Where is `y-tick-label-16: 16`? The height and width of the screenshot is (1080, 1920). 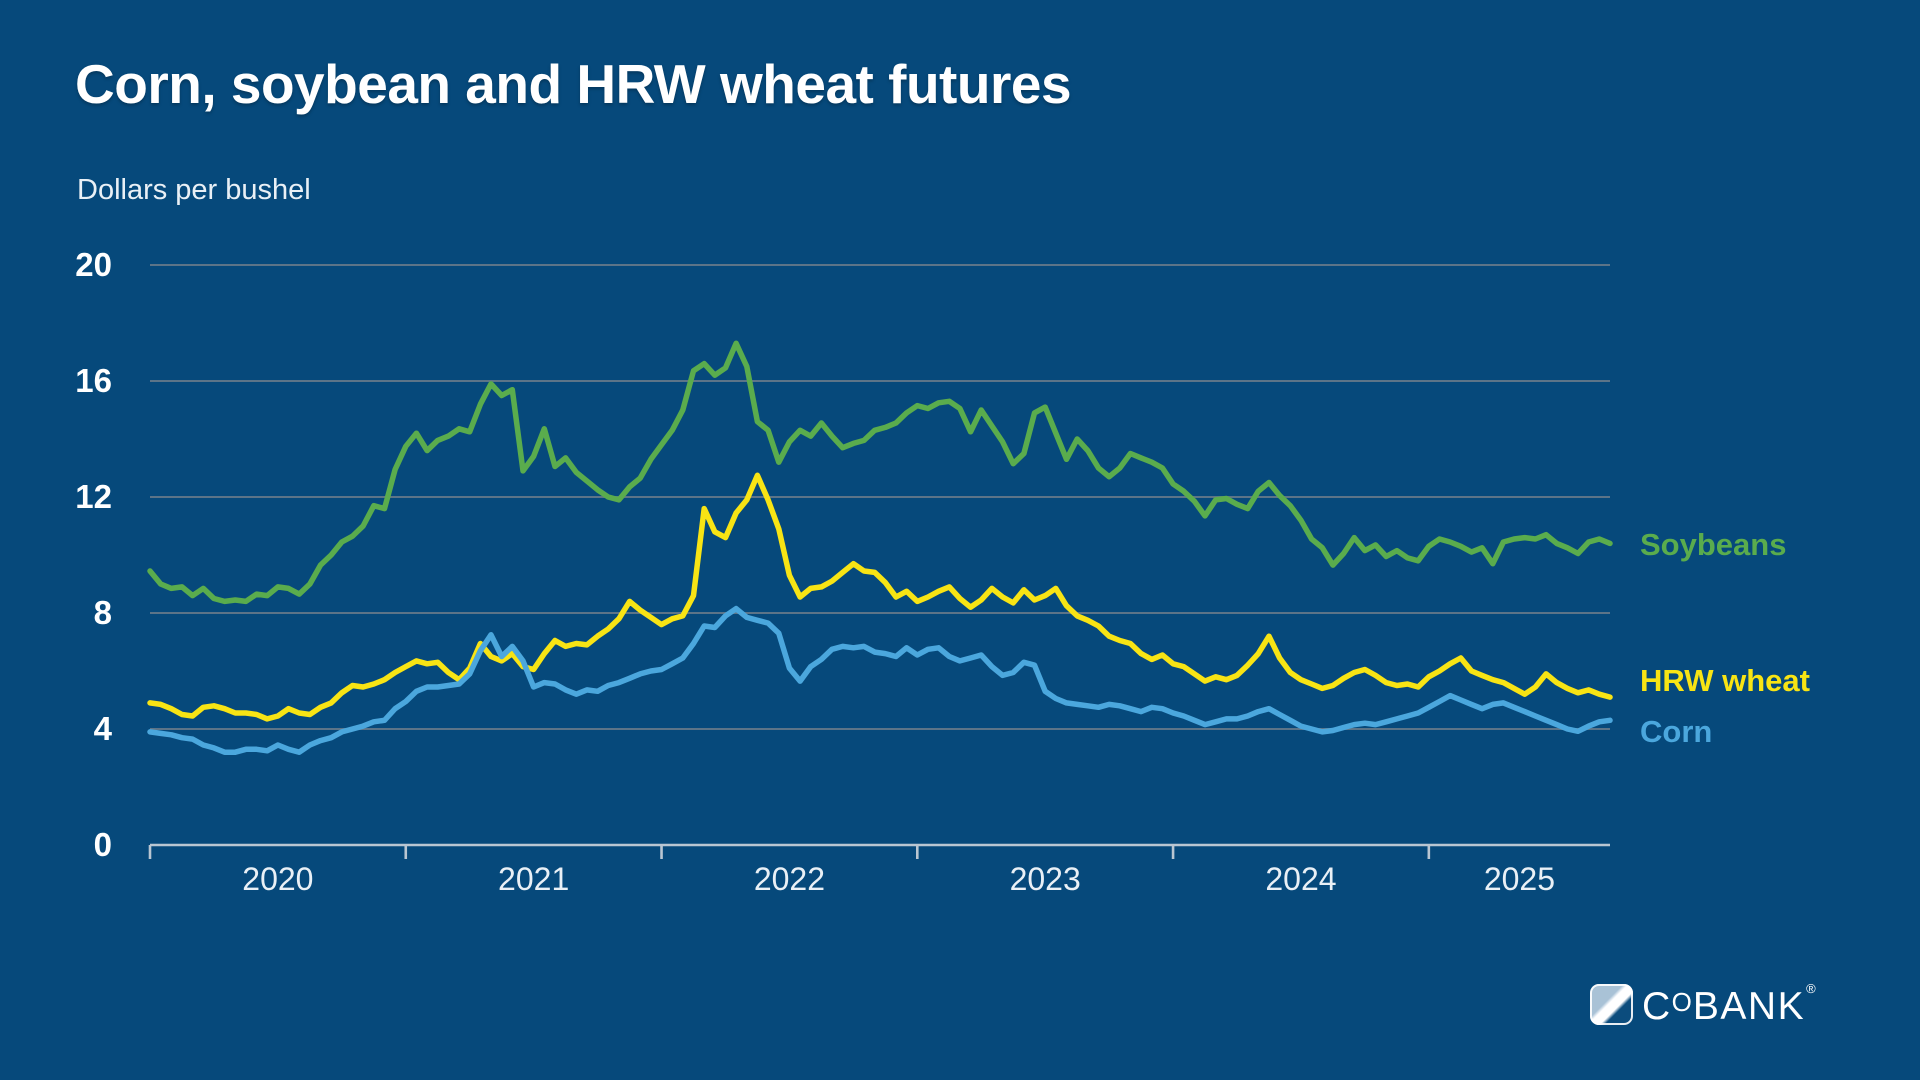
y-tick-label-16: 16 is located at coordinates (93, 380).